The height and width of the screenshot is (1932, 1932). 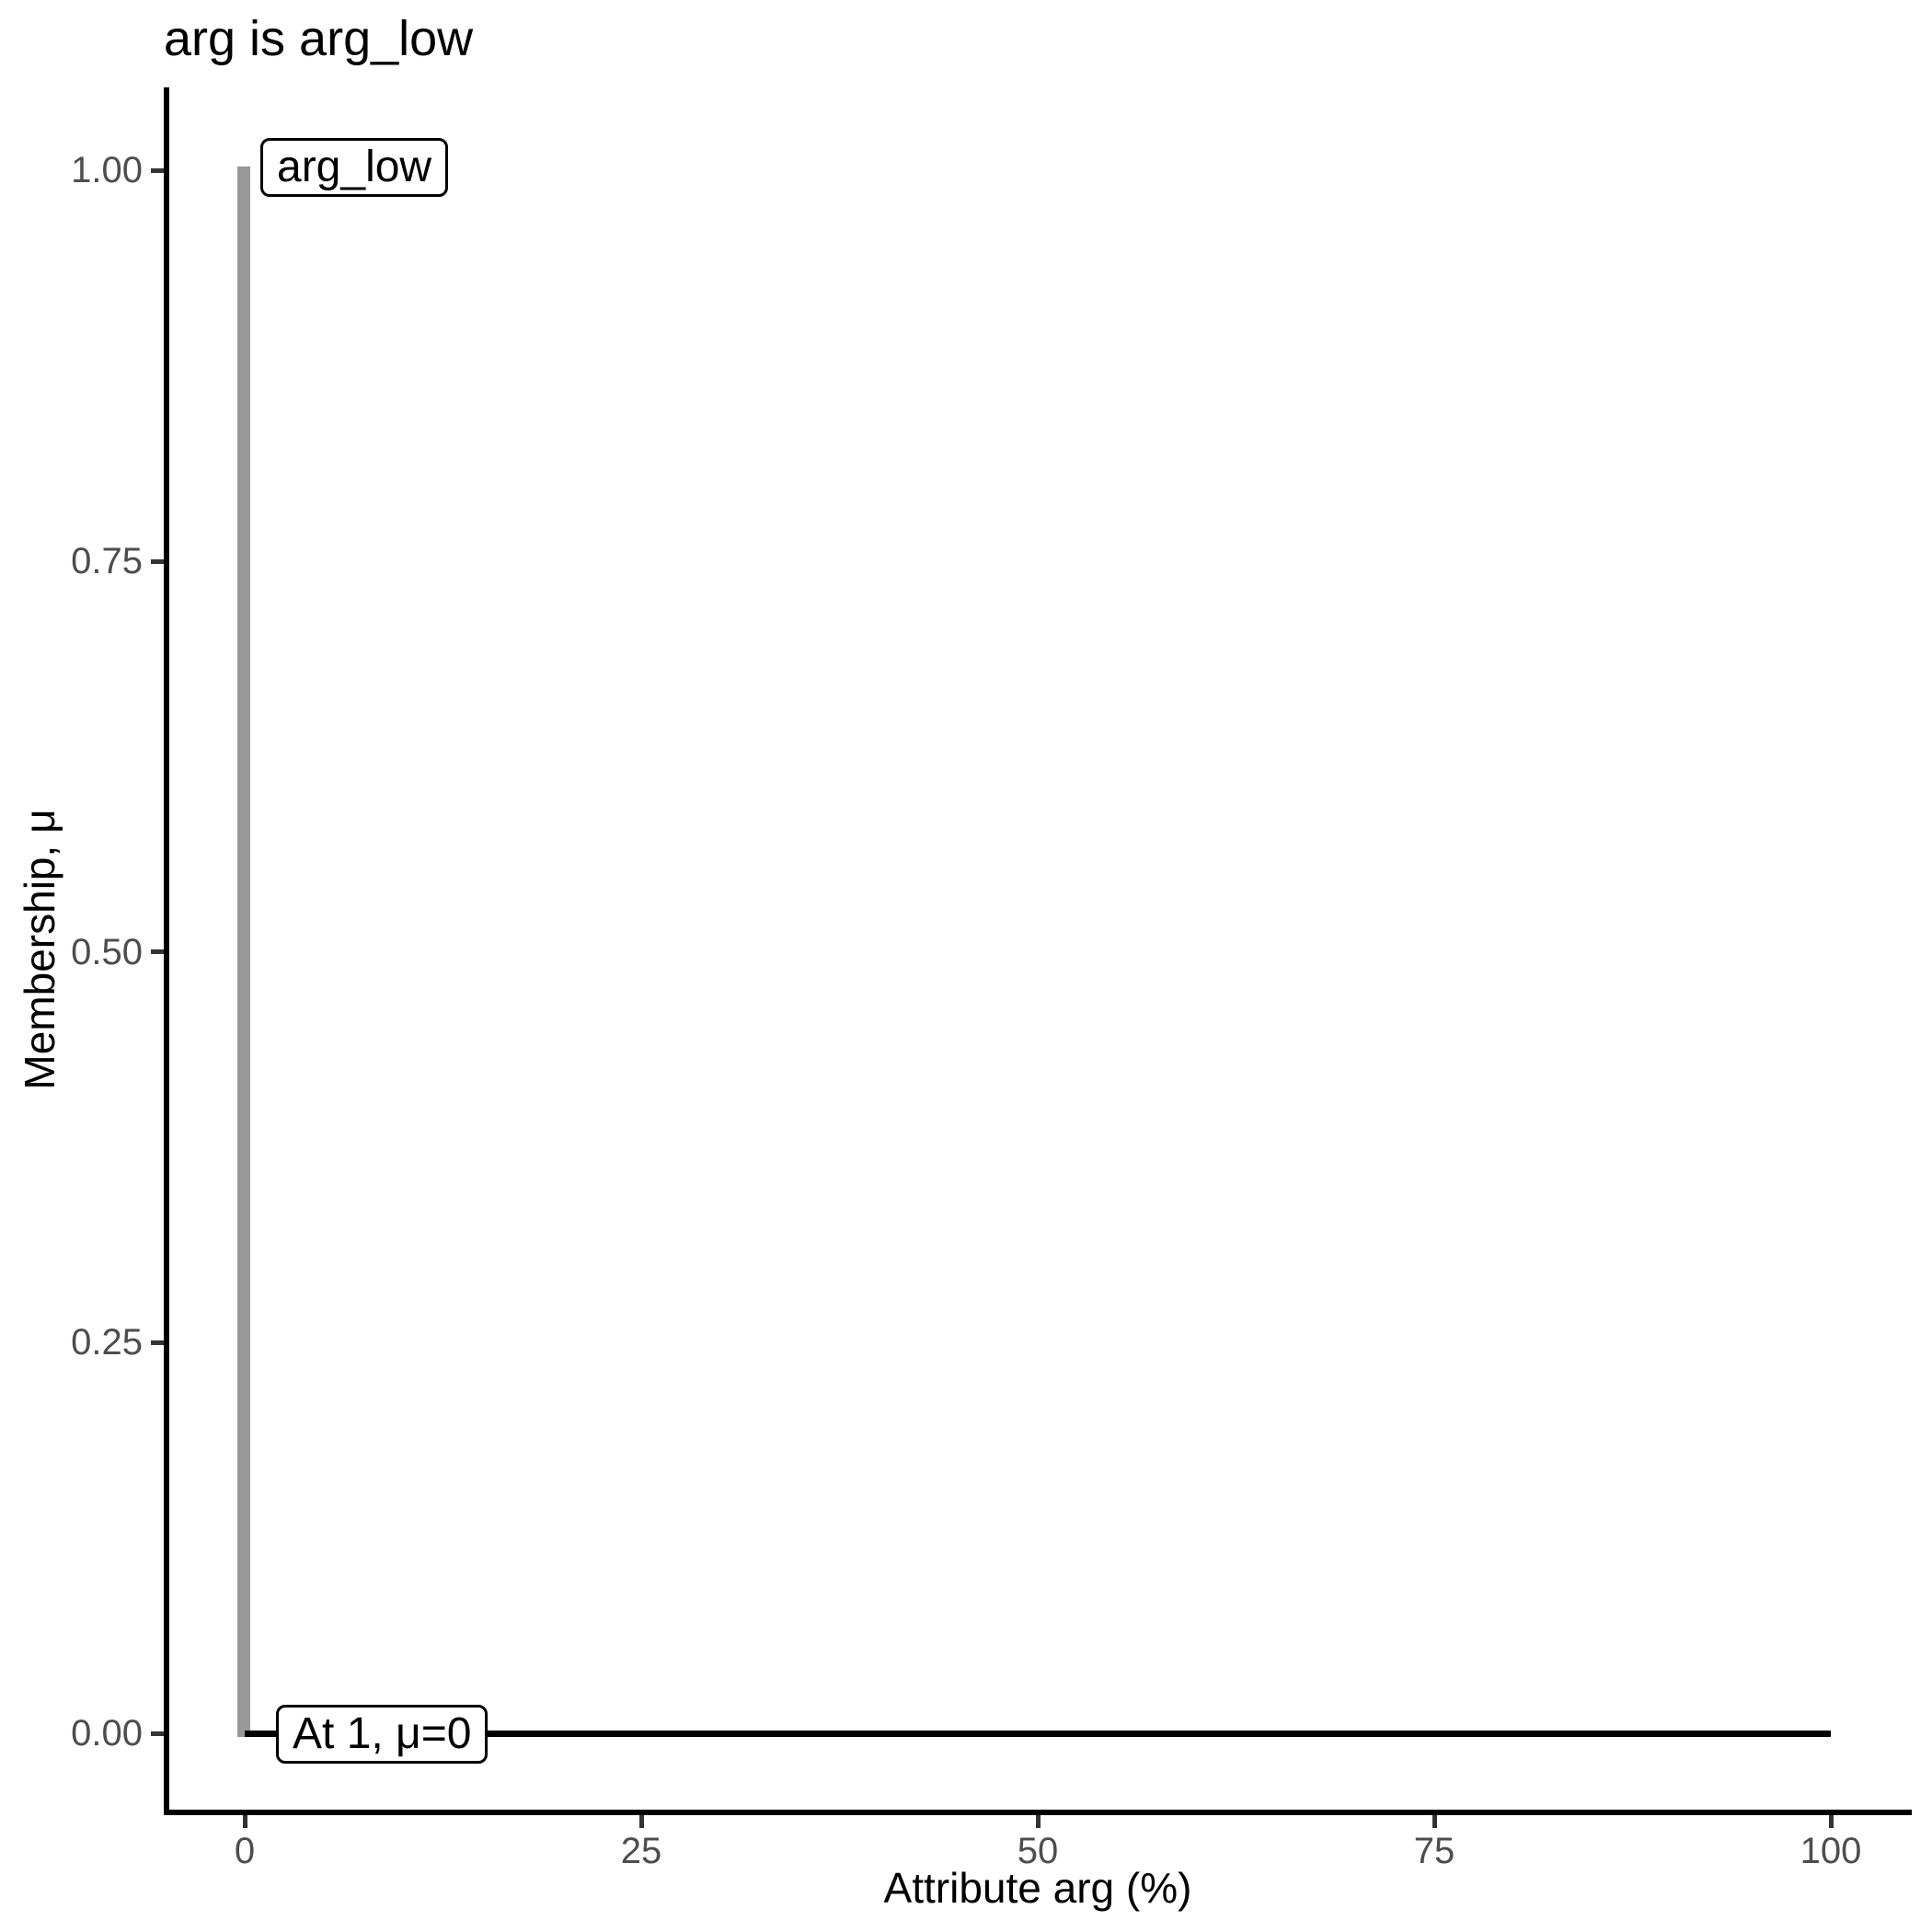 What do you see at coordinates (107, 1733) in the screenshot?
I see `y-tick-label: 0.00` at bounding box center [107, 1733].